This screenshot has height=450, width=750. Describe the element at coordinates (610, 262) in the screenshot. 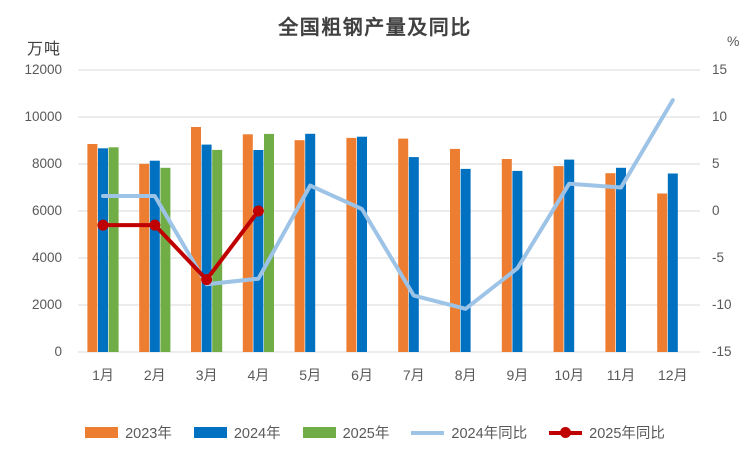

I see `bar-2023年-11月` at that location.